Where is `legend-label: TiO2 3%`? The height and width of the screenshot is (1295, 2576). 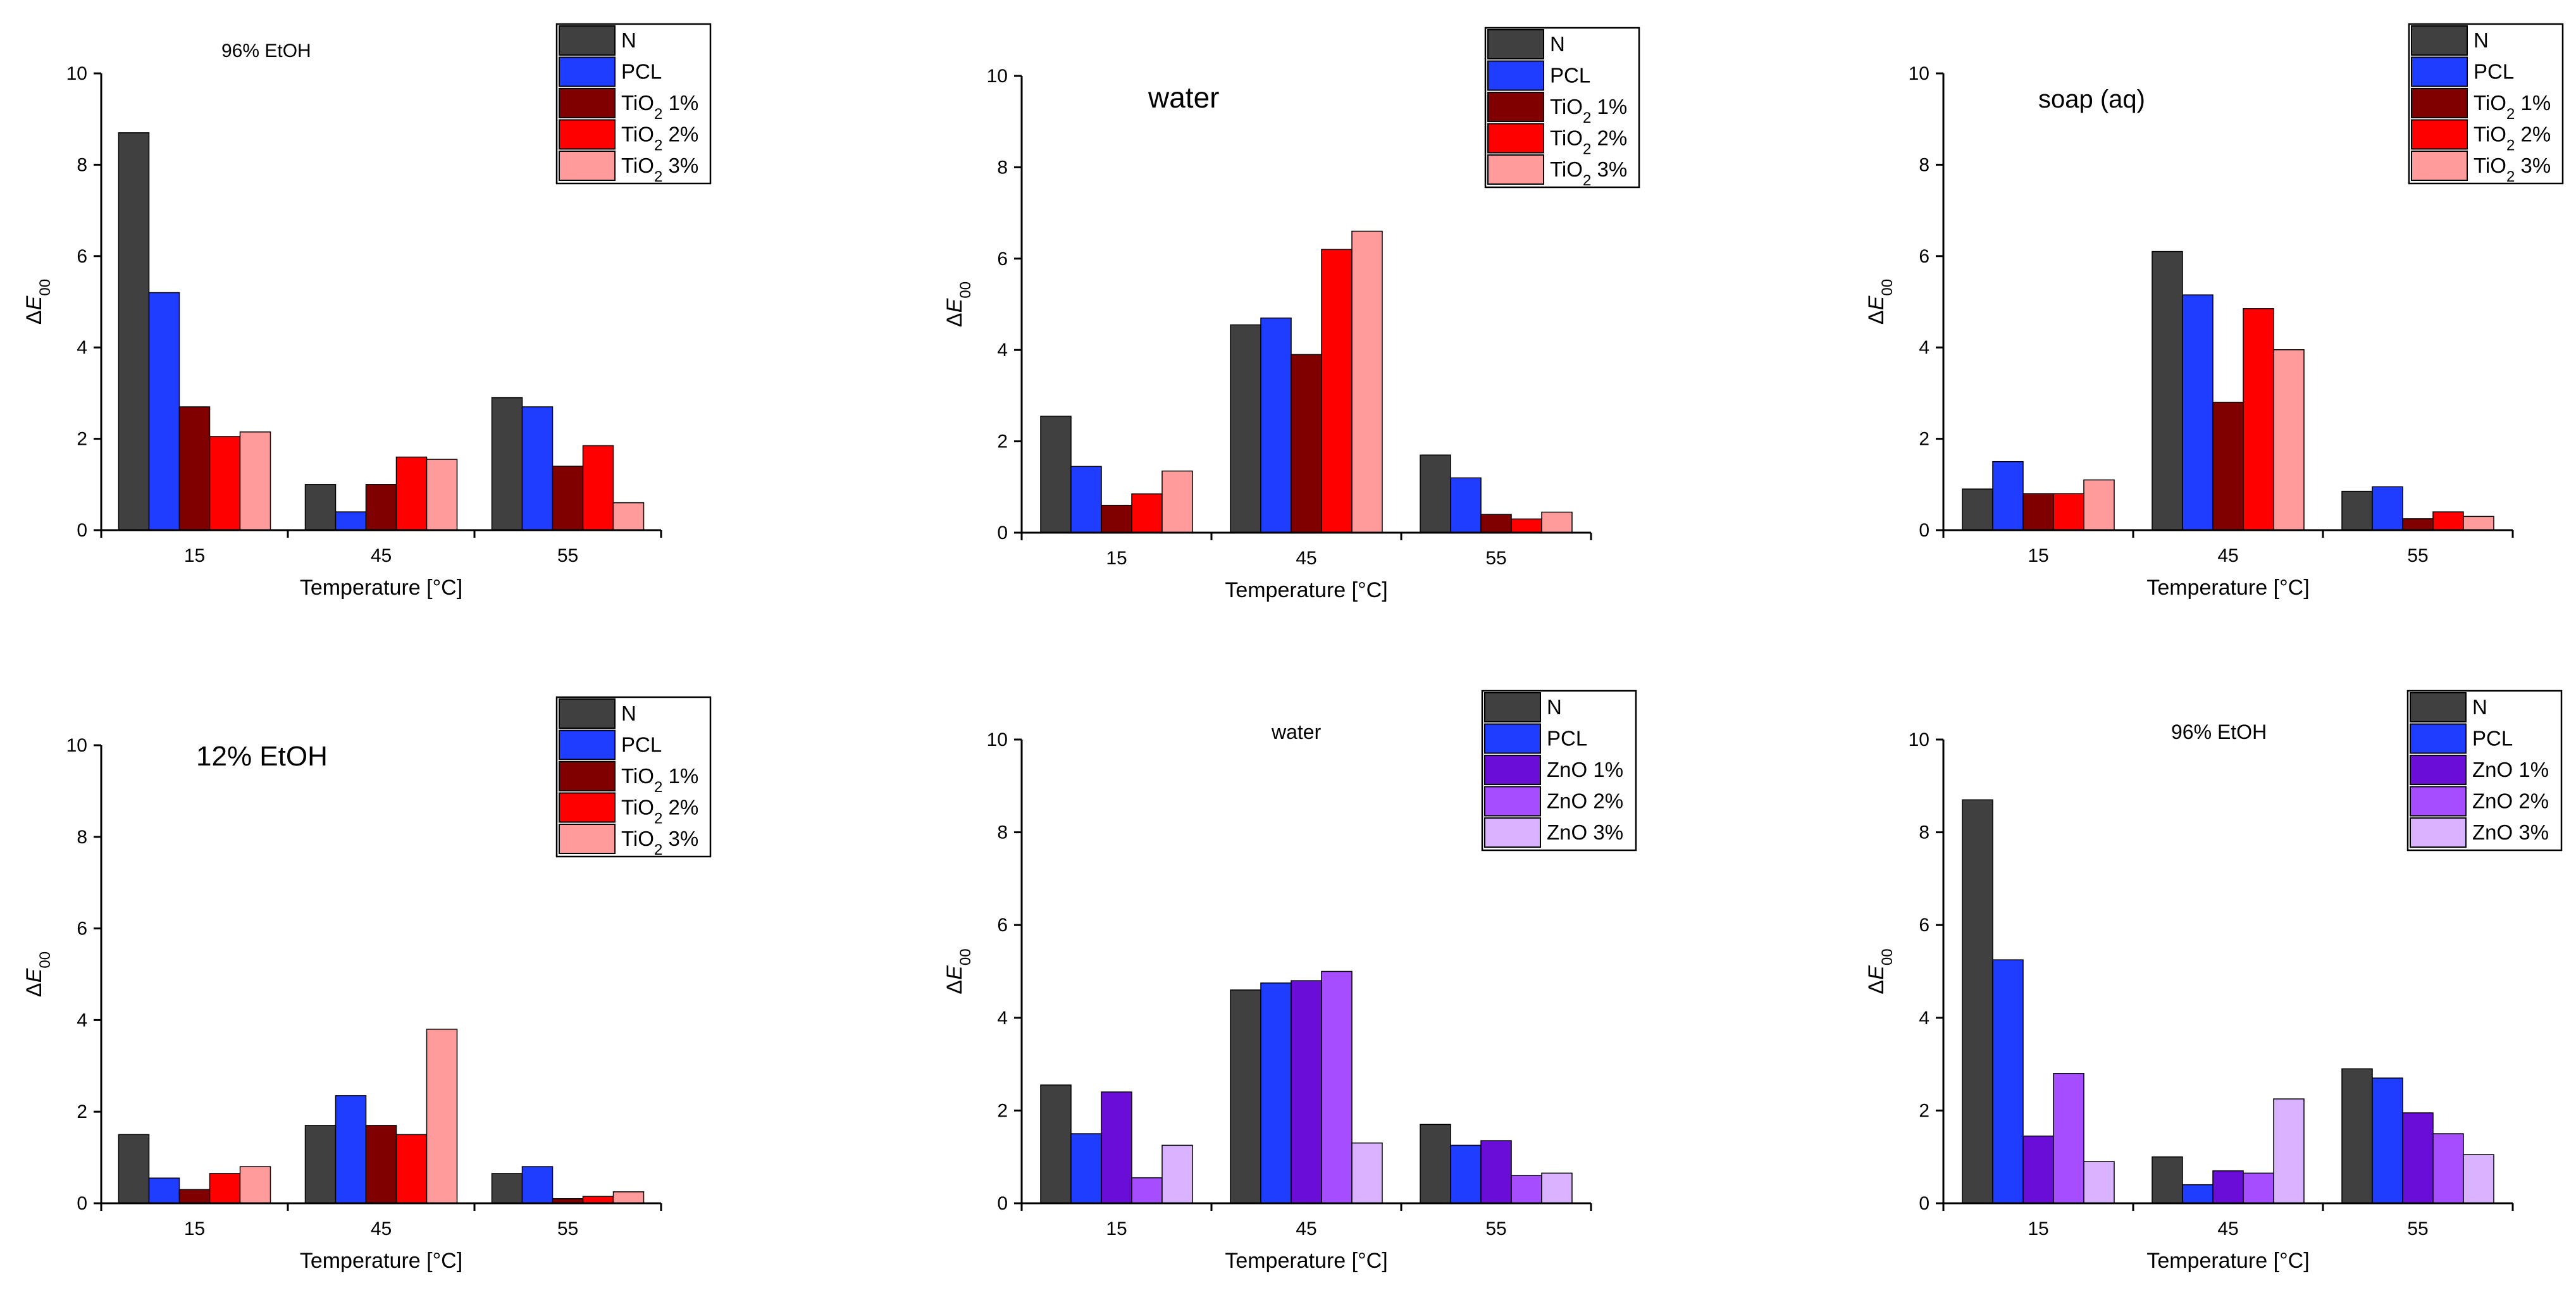 legend-label: TiO2 3% is located at coordinates (660, 169).